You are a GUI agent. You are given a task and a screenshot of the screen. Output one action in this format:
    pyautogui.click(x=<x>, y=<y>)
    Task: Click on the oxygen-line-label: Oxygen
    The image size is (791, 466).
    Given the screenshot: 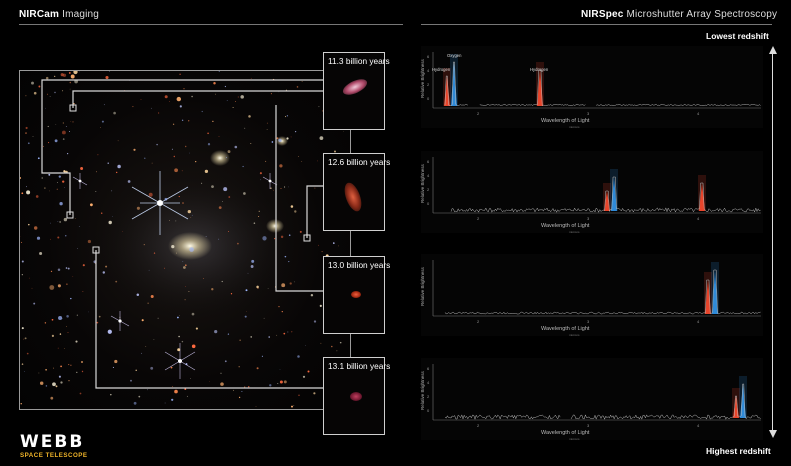 What is the action you would take?
    pyautogui.click(x=454, y=55)
    